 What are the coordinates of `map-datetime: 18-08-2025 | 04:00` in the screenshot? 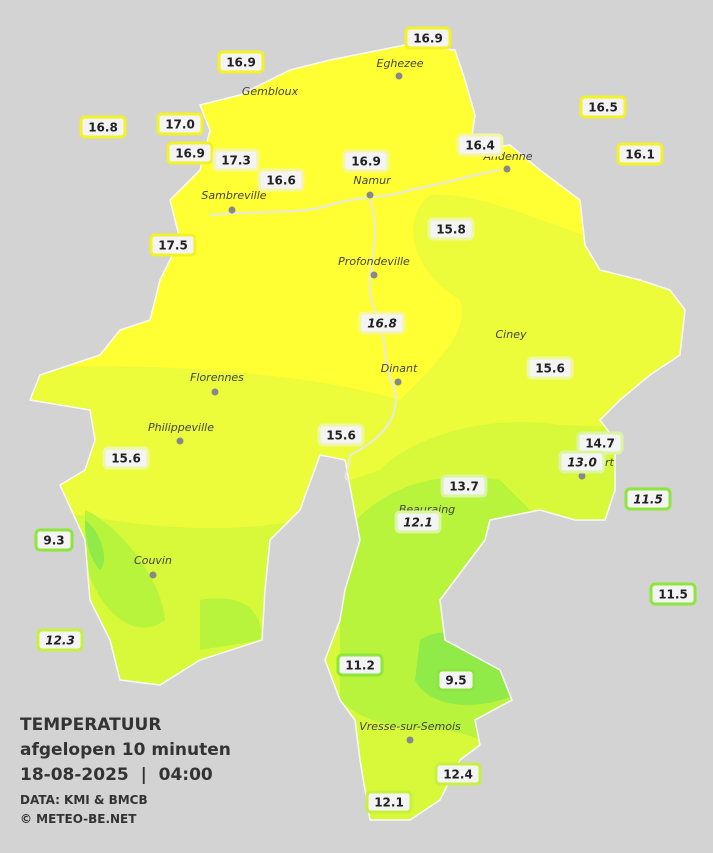 It's located at (116, 775).